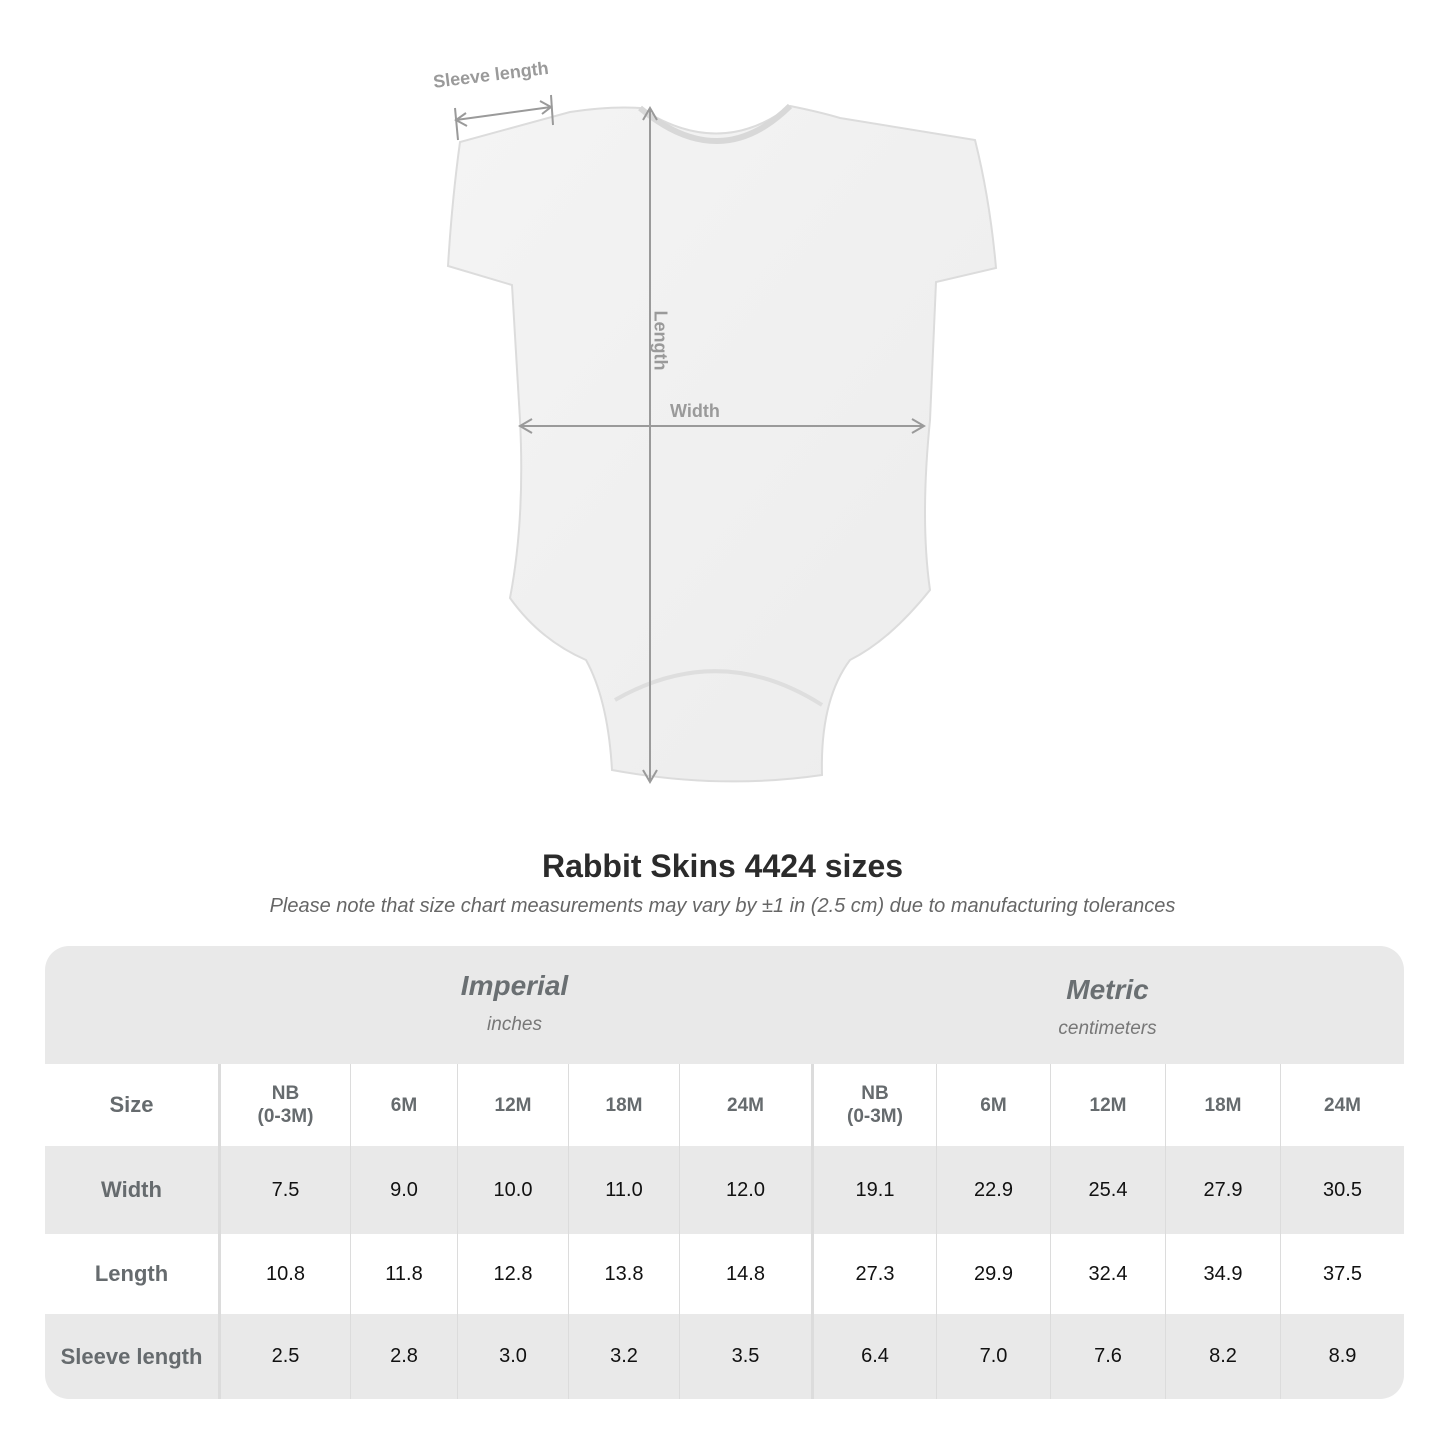  Describe the element at coordinates (1342, 1274) in the screenshot. I see `table-cell: 37.5` at that location.